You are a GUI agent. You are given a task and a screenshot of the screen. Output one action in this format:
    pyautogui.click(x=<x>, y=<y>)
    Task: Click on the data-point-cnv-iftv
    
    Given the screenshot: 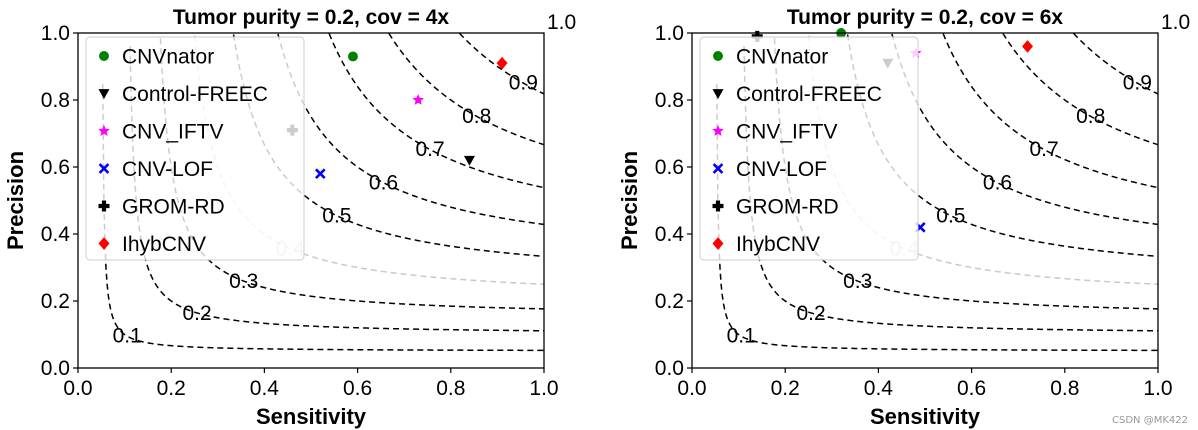 What is the action you would take?
    pyautogui.click(x=418, y=99)
    